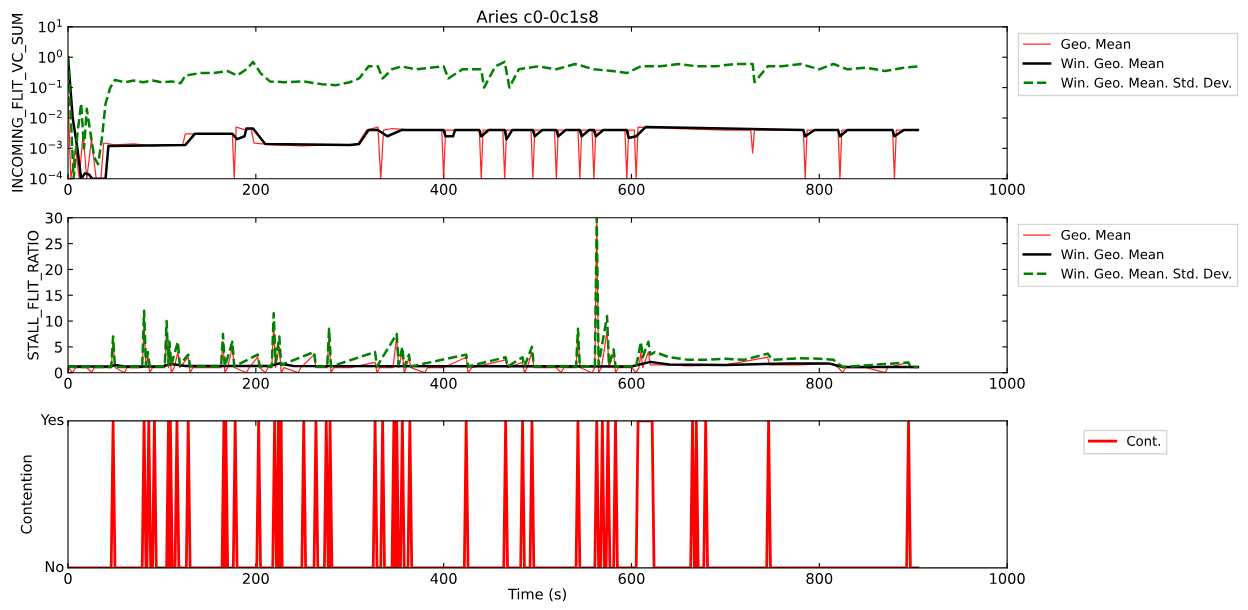 The image size is (1248, 610). I want to click on y-tick-label: 10$^{−1}$, so click(46, 87).